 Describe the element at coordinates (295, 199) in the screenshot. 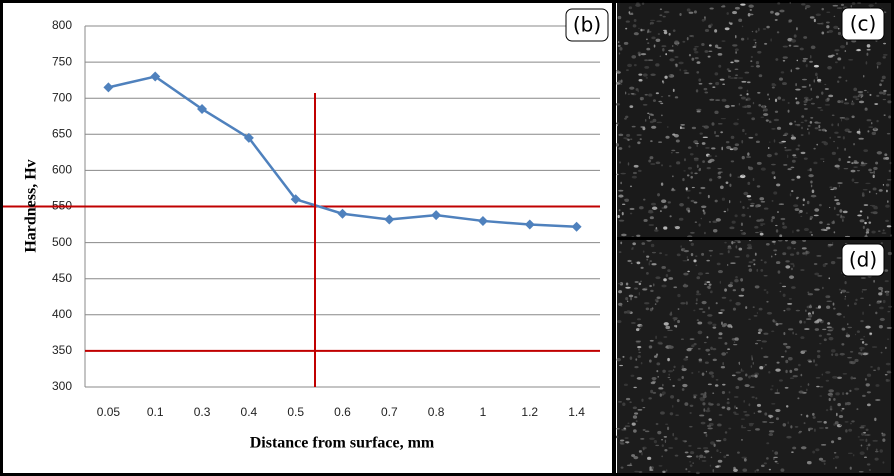

I see `data-point` at that location.